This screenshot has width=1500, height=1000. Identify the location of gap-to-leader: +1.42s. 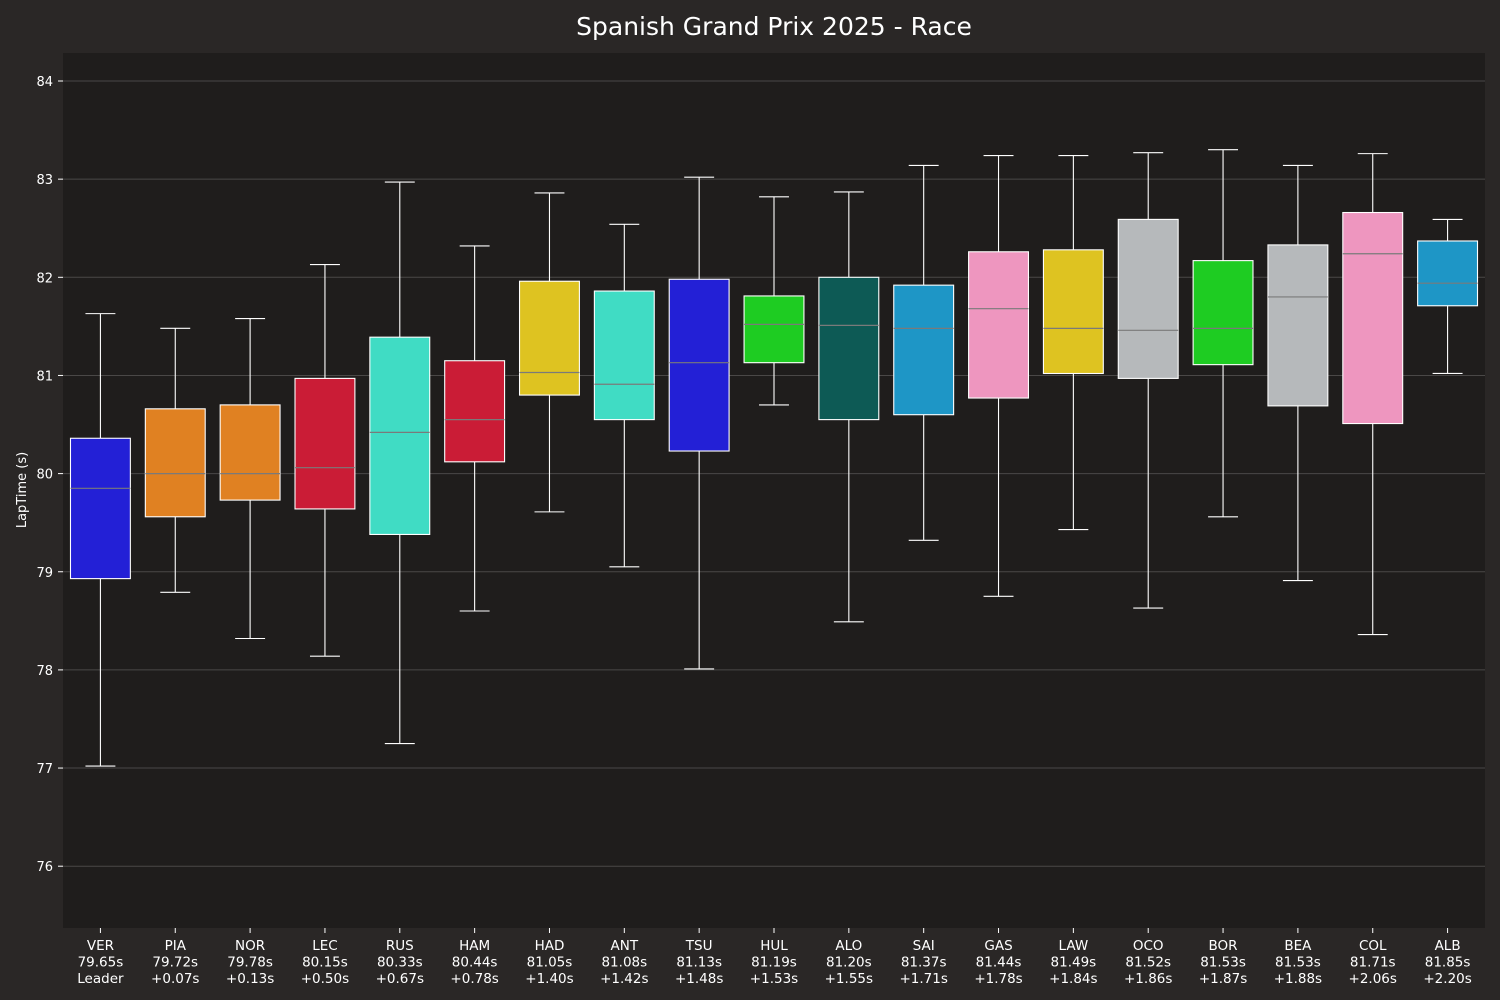
(624, 979).